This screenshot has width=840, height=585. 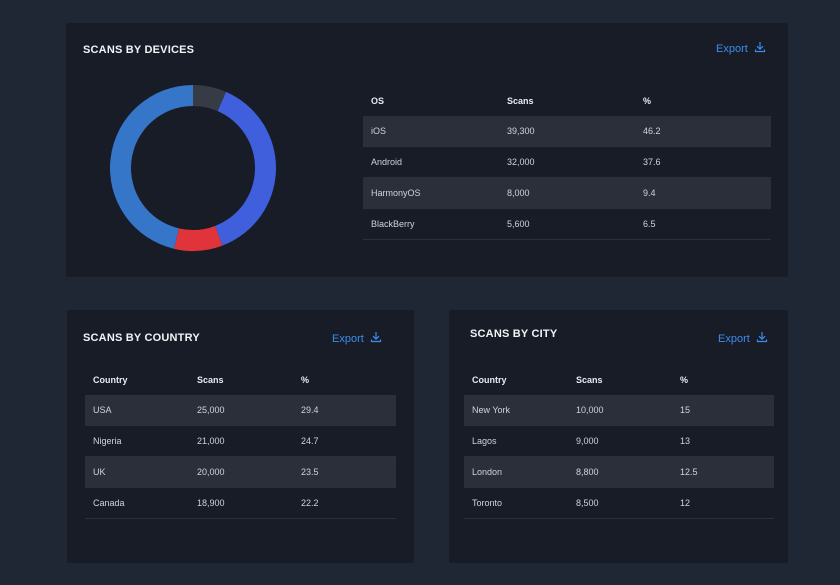 I want to click on city-title: SCANS BY CITY, so click(x=514, y=334).